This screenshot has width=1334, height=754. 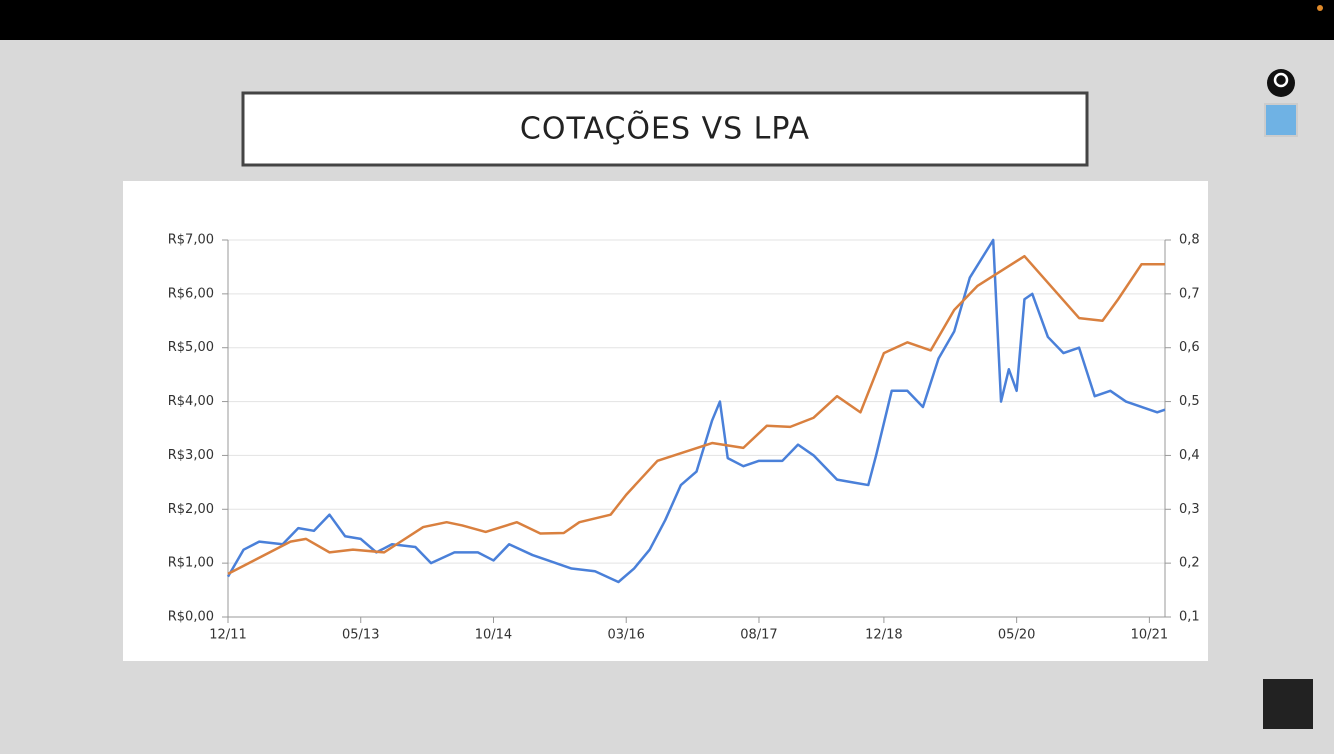 What do you see at coordinates (667, 20) in the screenshot?
I see `top-bar` at bounding box center [667, 20].